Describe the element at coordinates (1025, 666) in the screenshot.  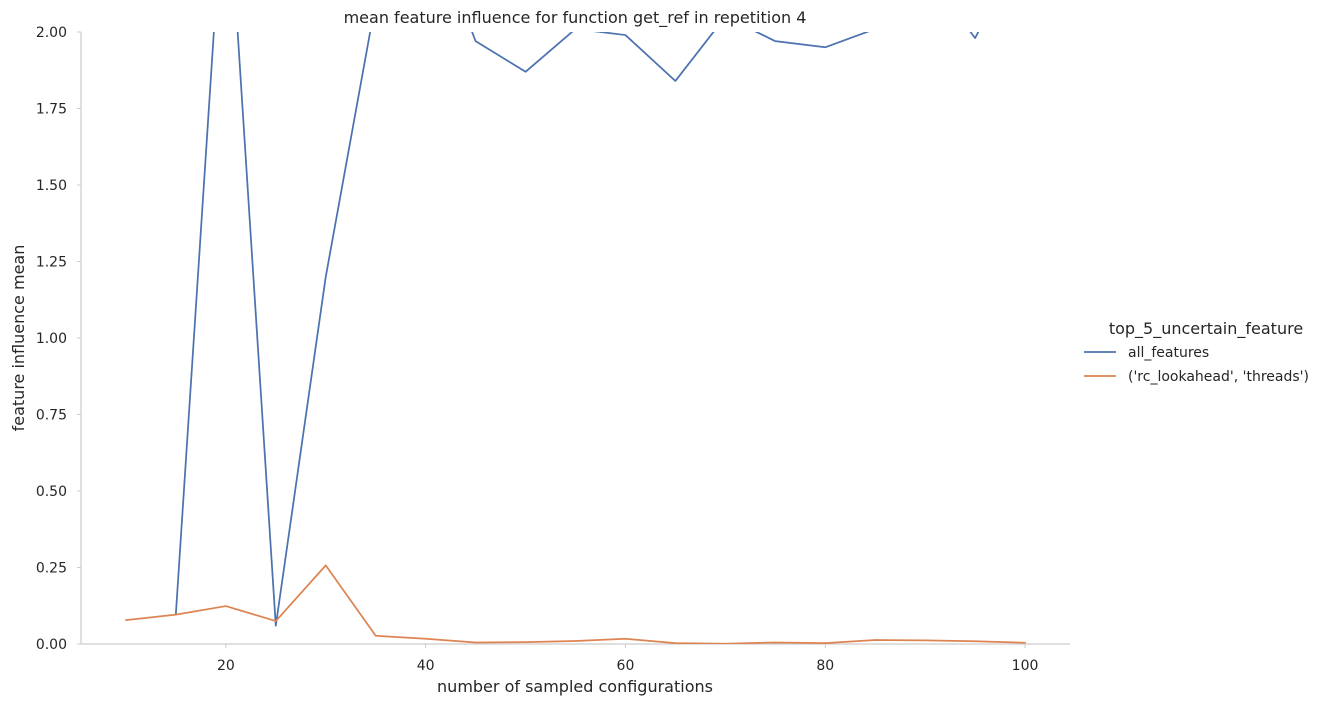
I see `x-tick-label: 100` at that location.